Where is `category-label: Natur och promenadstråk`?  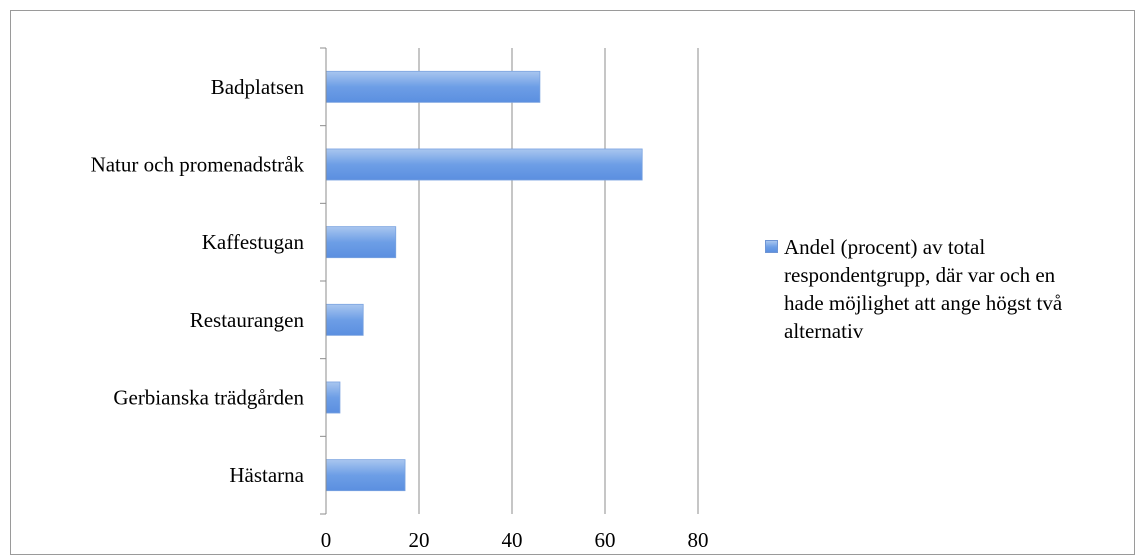 category-label: Natur och promenadstråk is located at coordinates (198, 165).